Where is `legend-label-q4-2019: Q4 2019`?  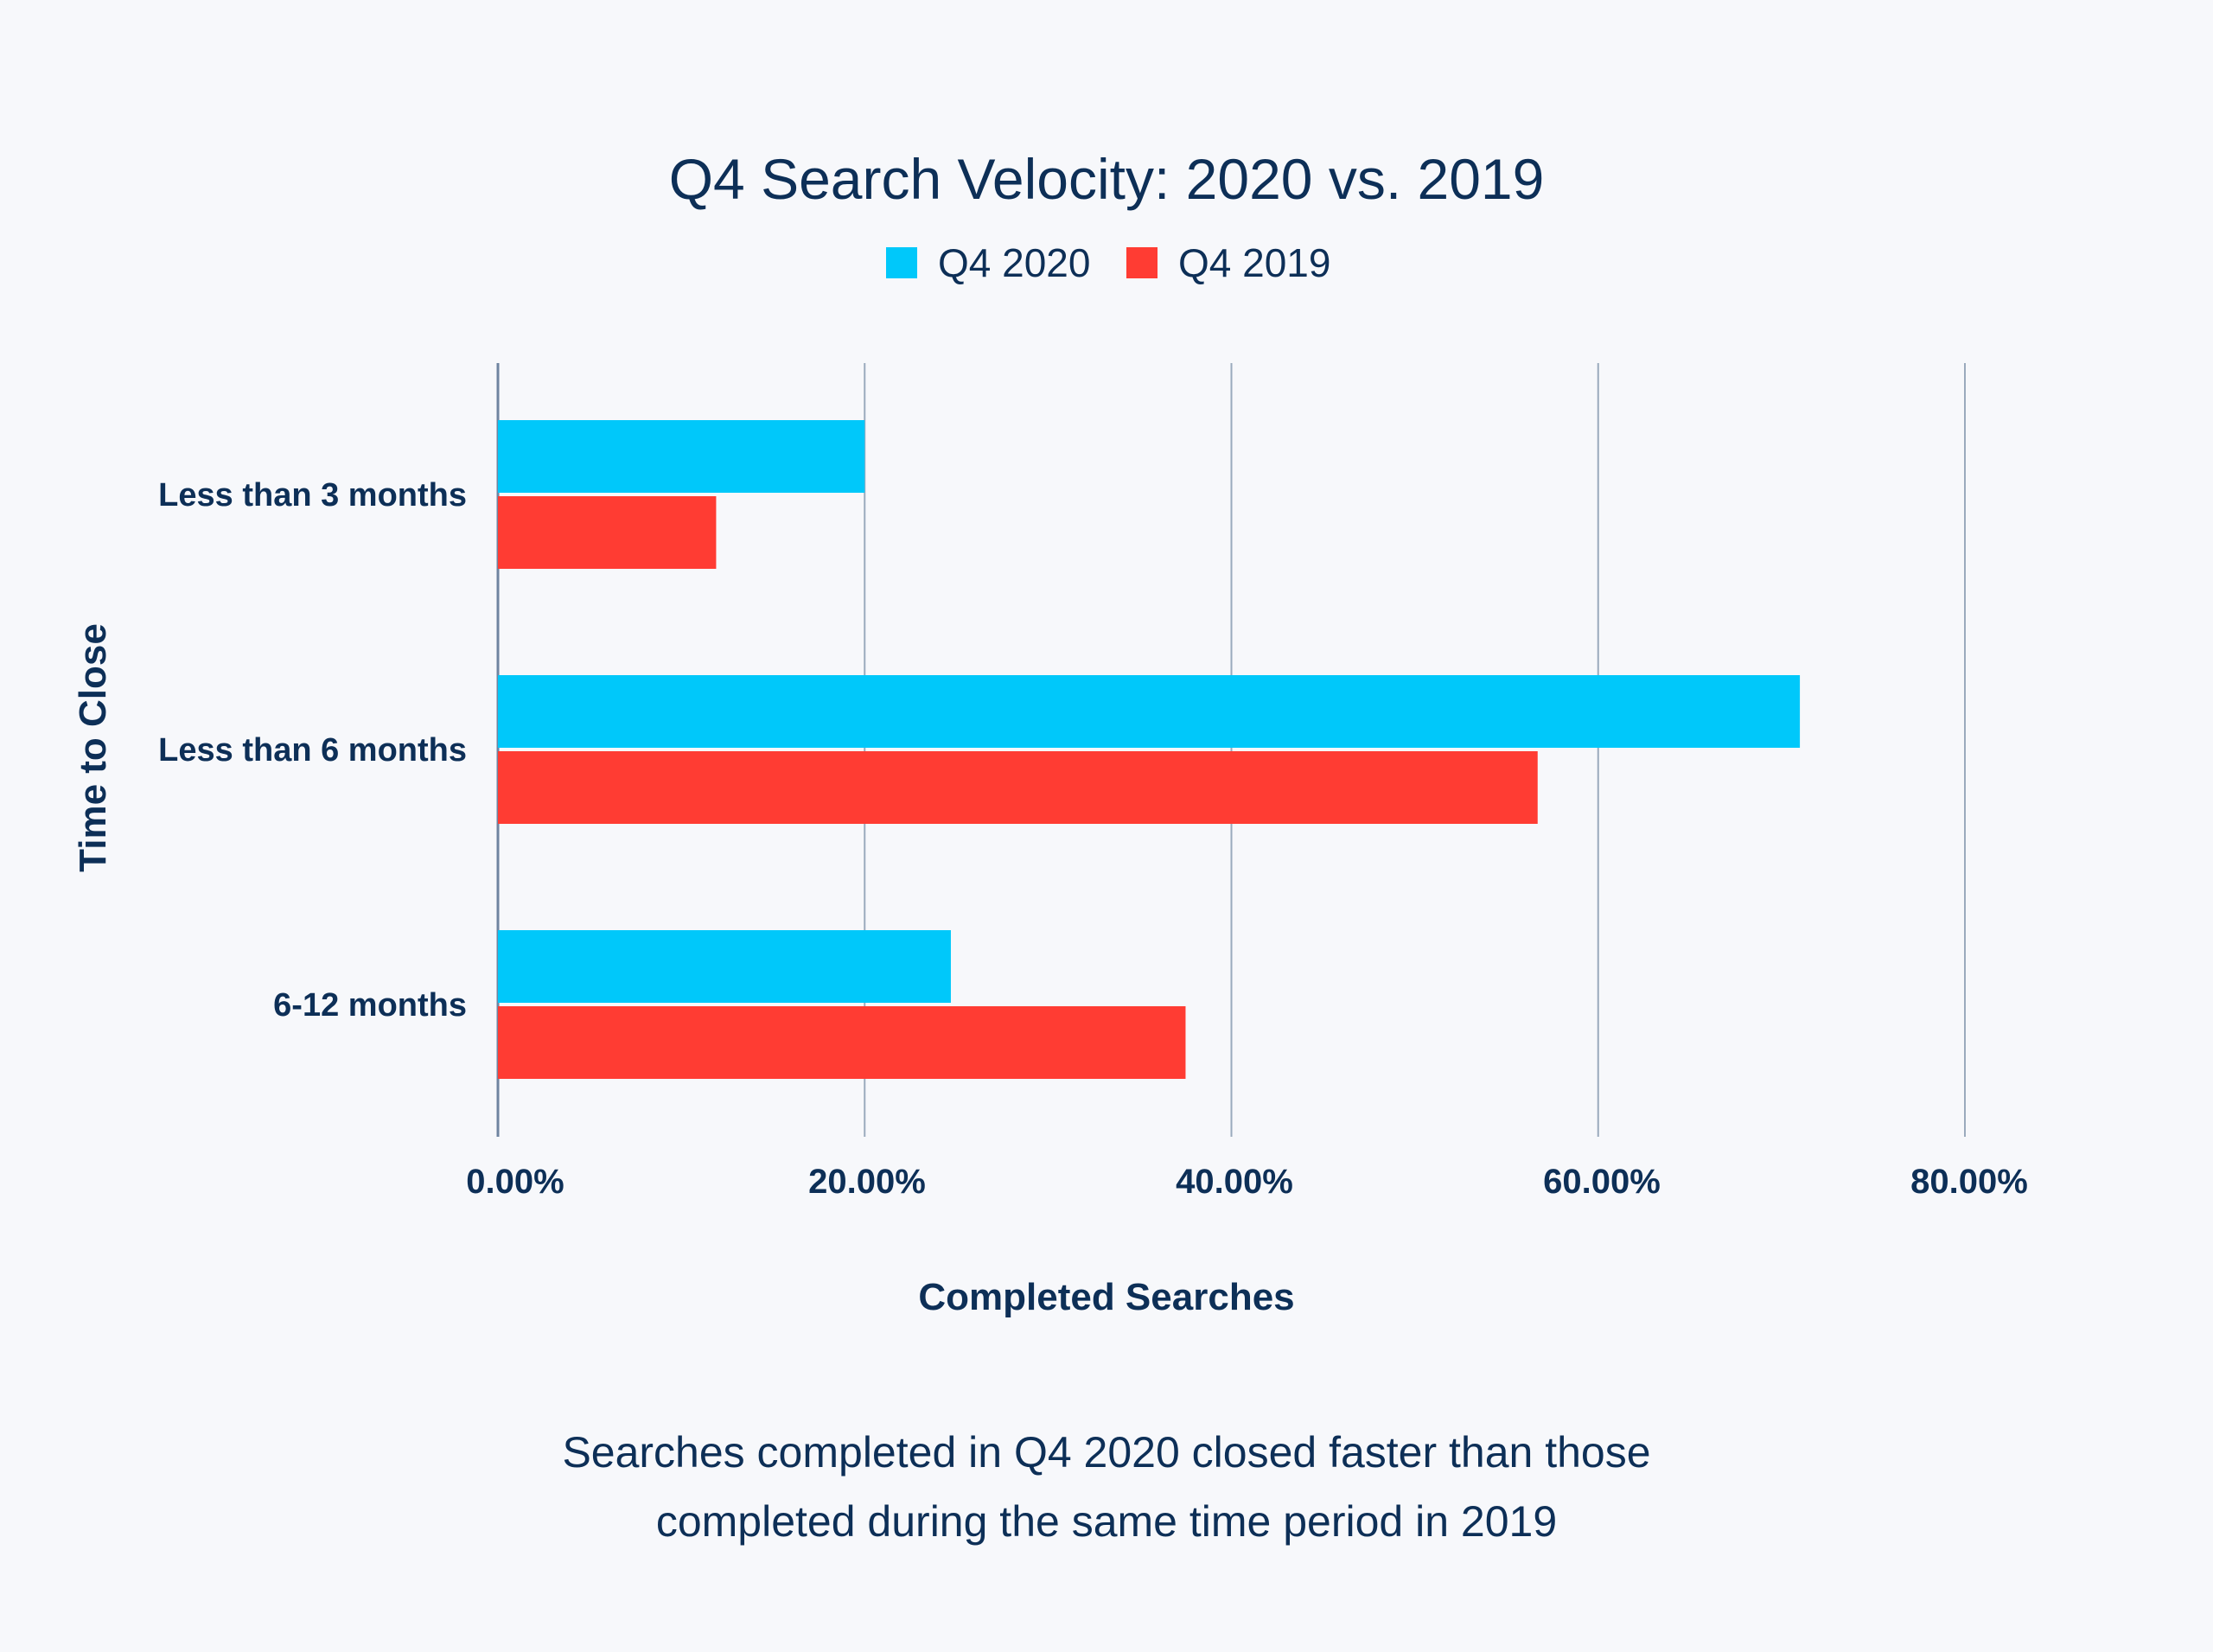
legend-label-q4-2019: Q4 2019 is located at coordinates (1254, 262).